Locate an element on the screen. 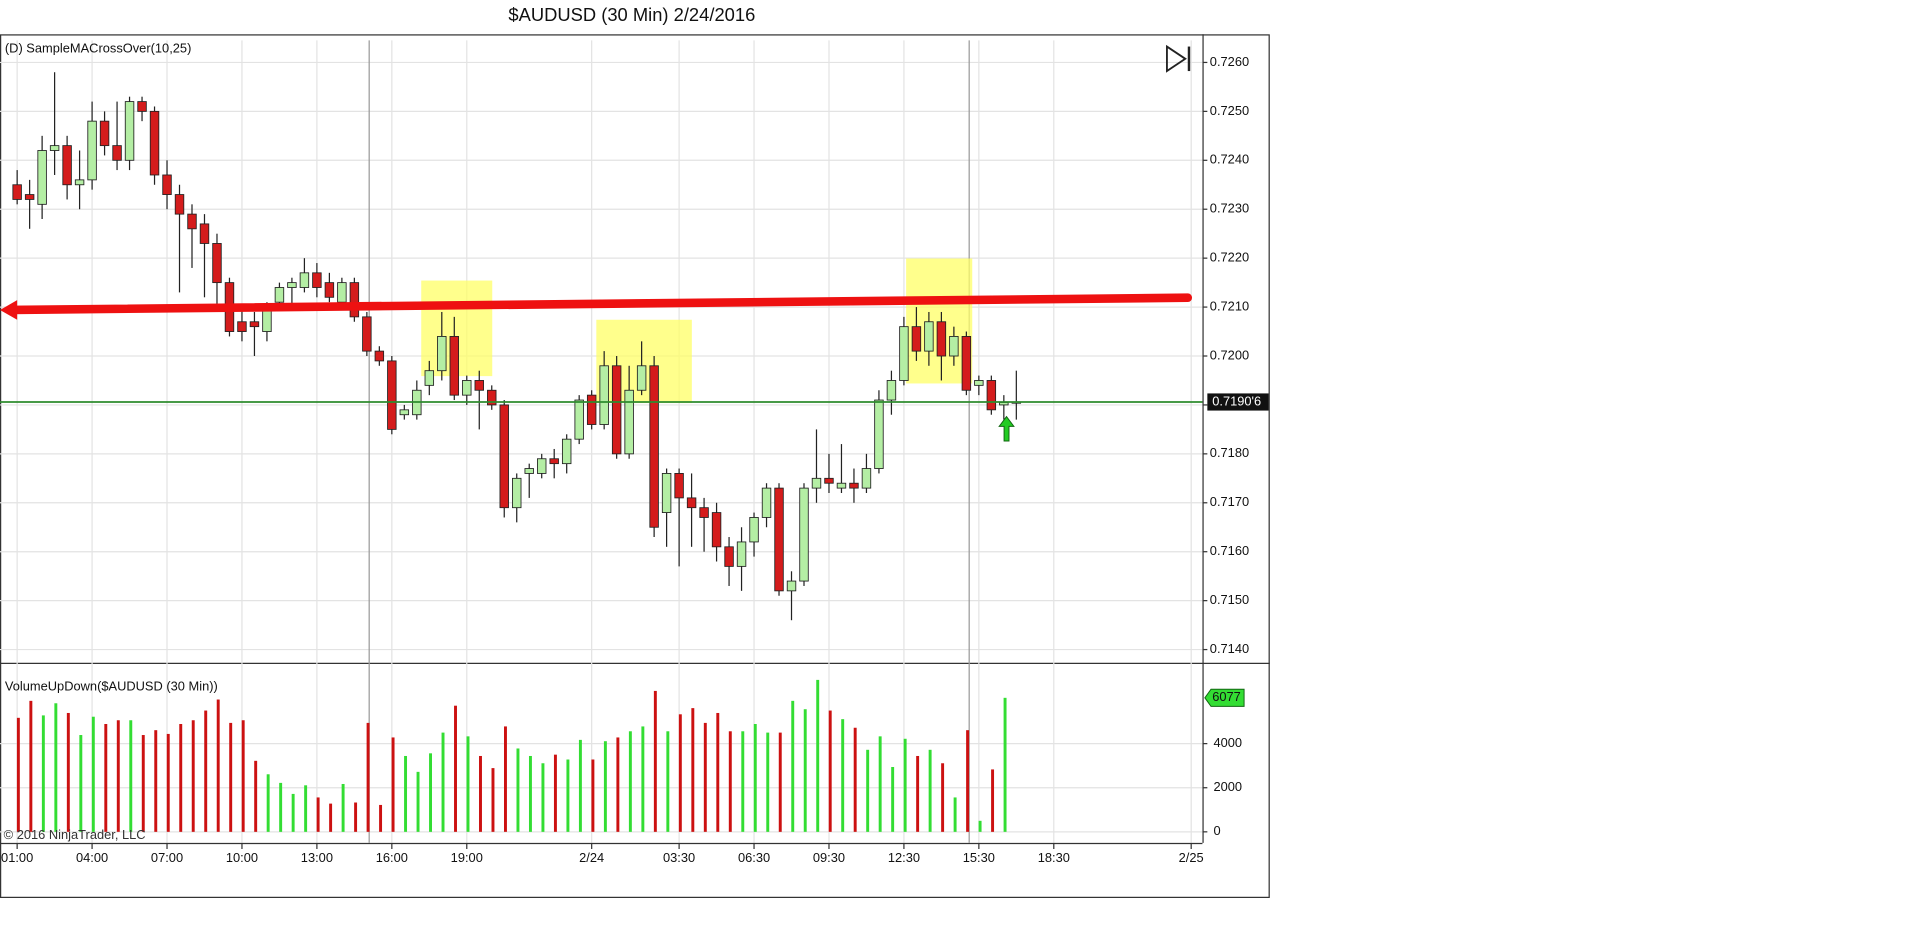 The height and width of the screenshot is (947, 1920). x-tick-label: 12:30 is located at coordinates (904, 857).